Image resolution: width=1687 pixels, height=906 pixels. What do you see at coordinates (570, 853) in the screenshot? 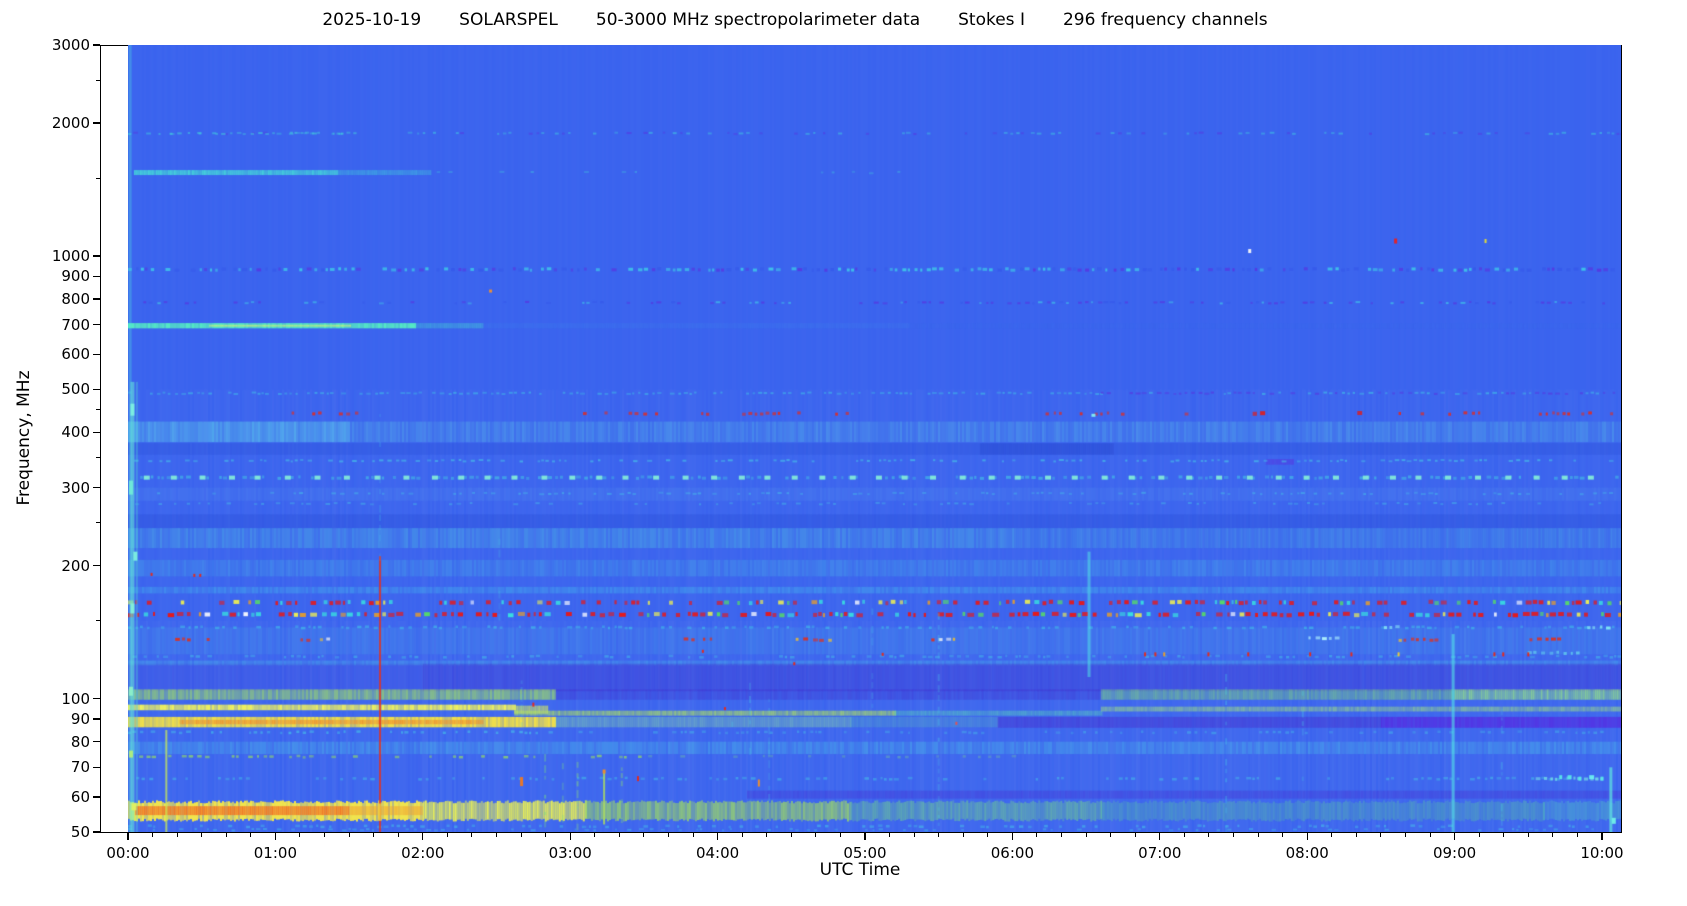
I see `x-tick-label: 03:00` at bounding box center [570, 853].